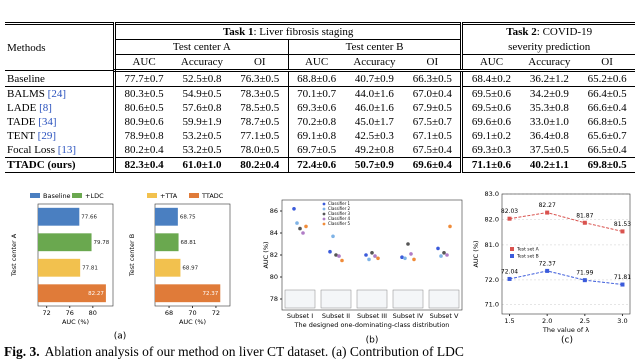 This screenshot has height=359, width=640. I want to click on value-text: 67.1±0.5, so click(432, 136).